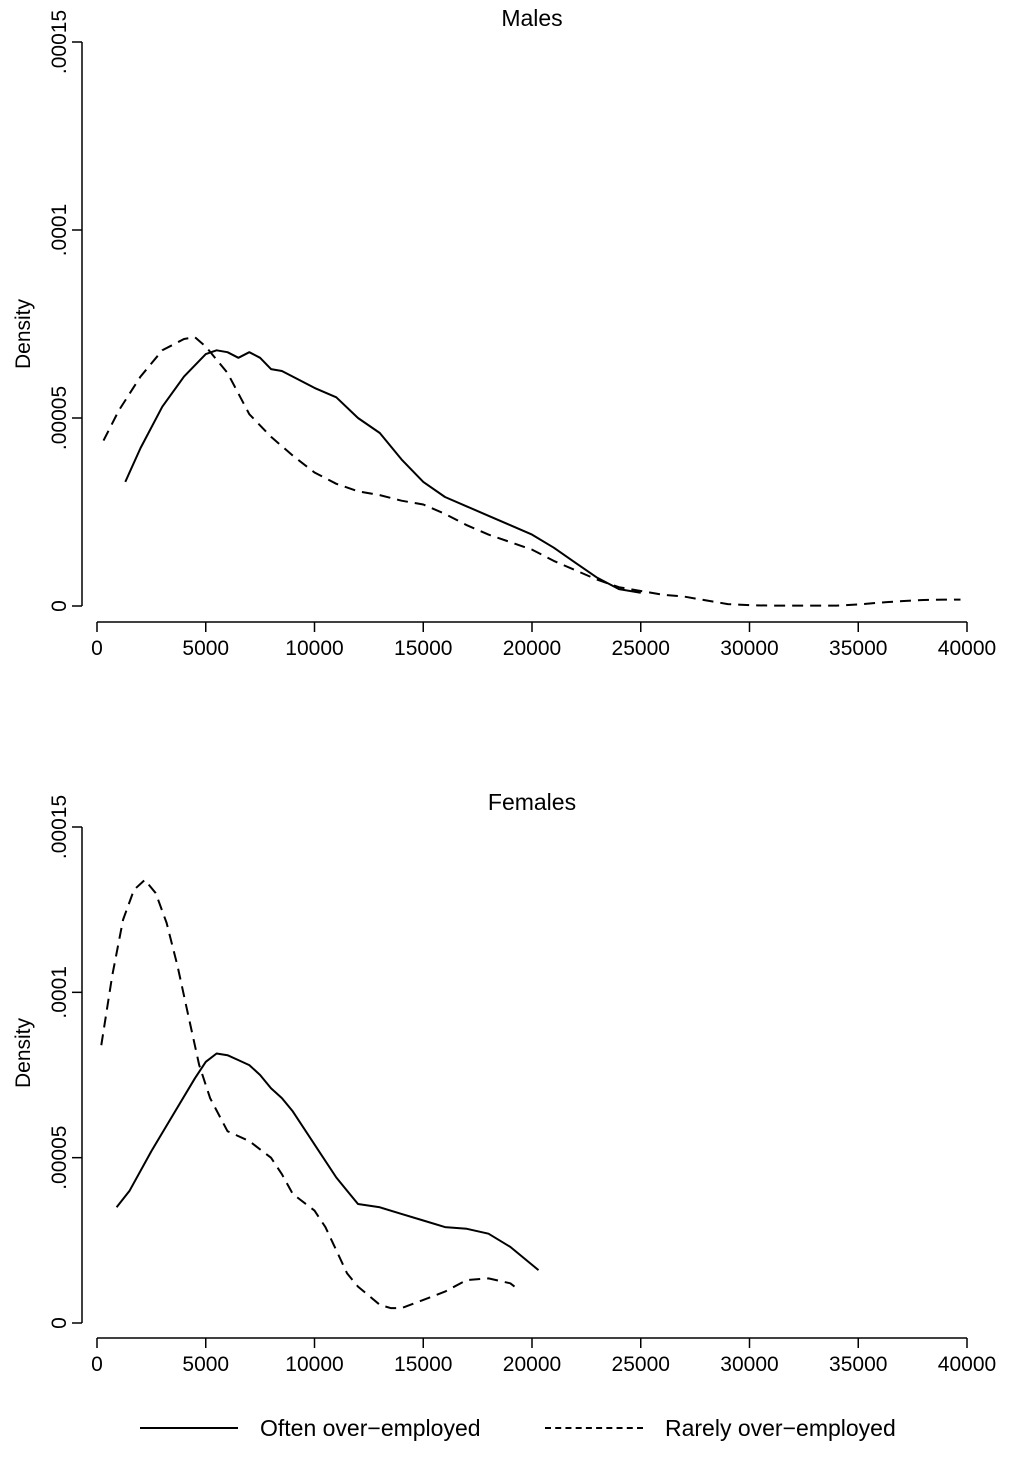  I want to click on females-title: Females, so click(532, 802).